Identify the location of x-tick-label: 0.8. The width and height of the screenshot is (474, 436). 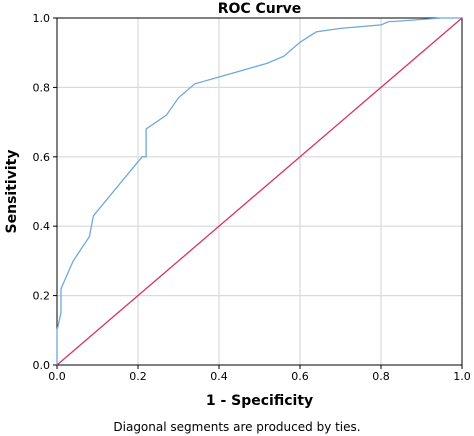
(381, 376).